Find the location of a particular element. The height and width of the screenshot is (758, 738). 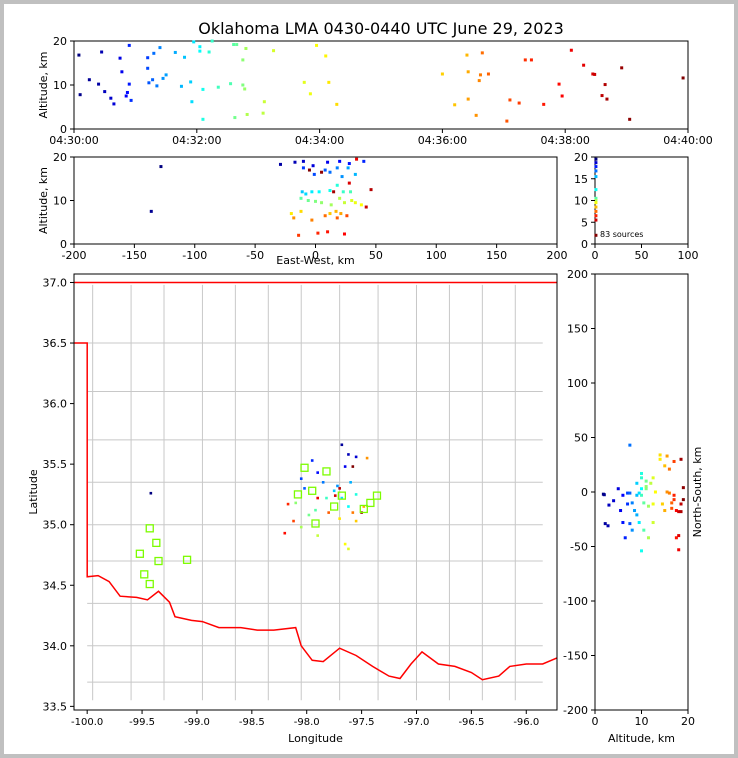

longitude-label: Longitude is located at coordinates (315, 738).